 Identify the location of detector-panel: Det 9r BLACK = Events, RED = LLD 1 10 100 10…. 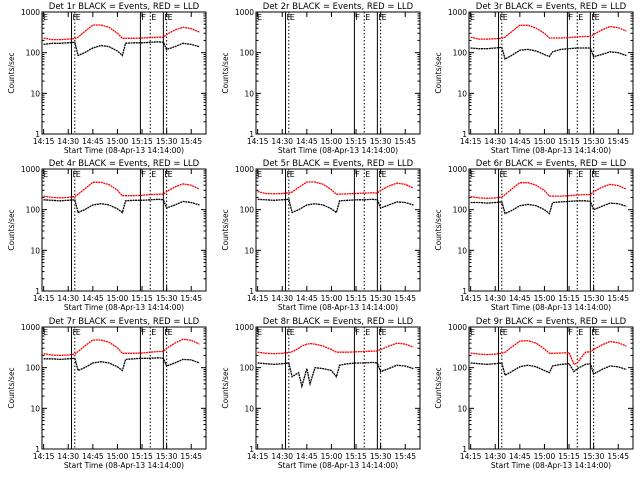
(534, 393).